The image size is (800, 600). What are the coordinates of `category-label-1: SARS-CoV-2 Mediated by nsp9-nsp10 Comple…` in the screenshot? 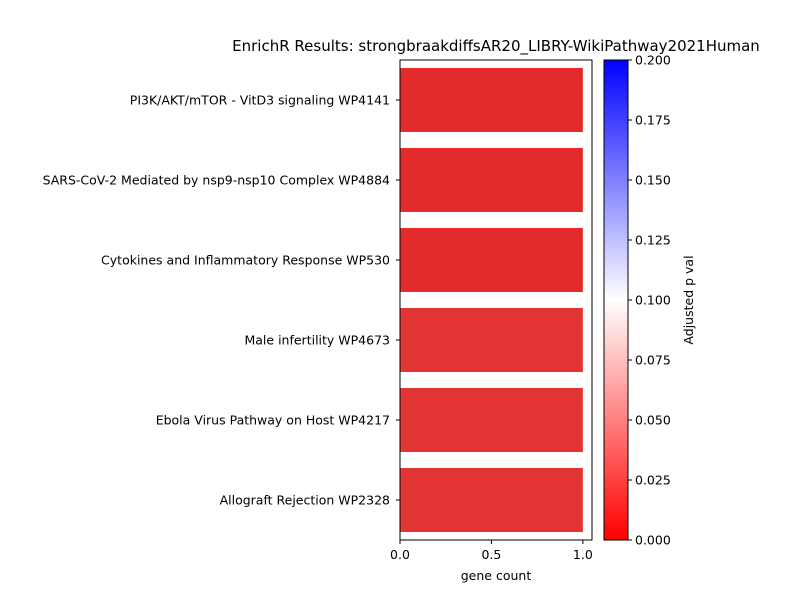 It's located at (216, 180).